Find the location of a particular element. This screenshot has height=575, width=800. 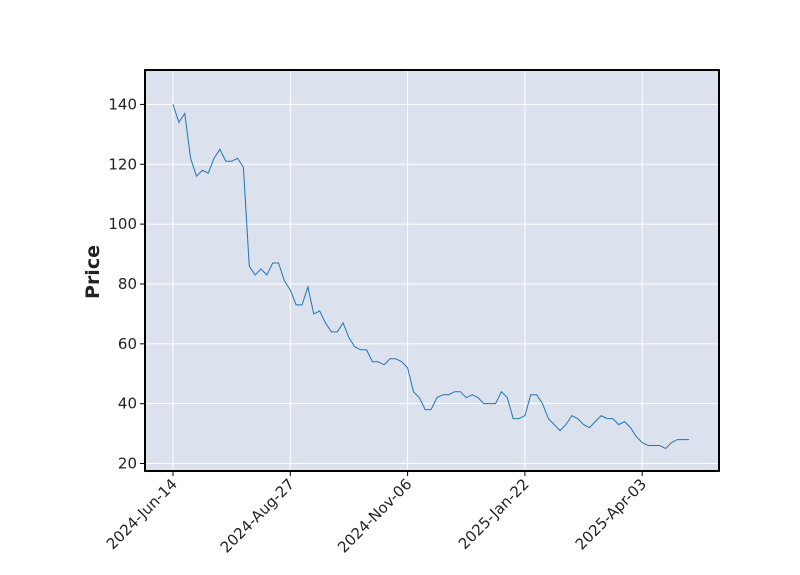

y-tick-label: 20 is located at coordinates (127, 464).